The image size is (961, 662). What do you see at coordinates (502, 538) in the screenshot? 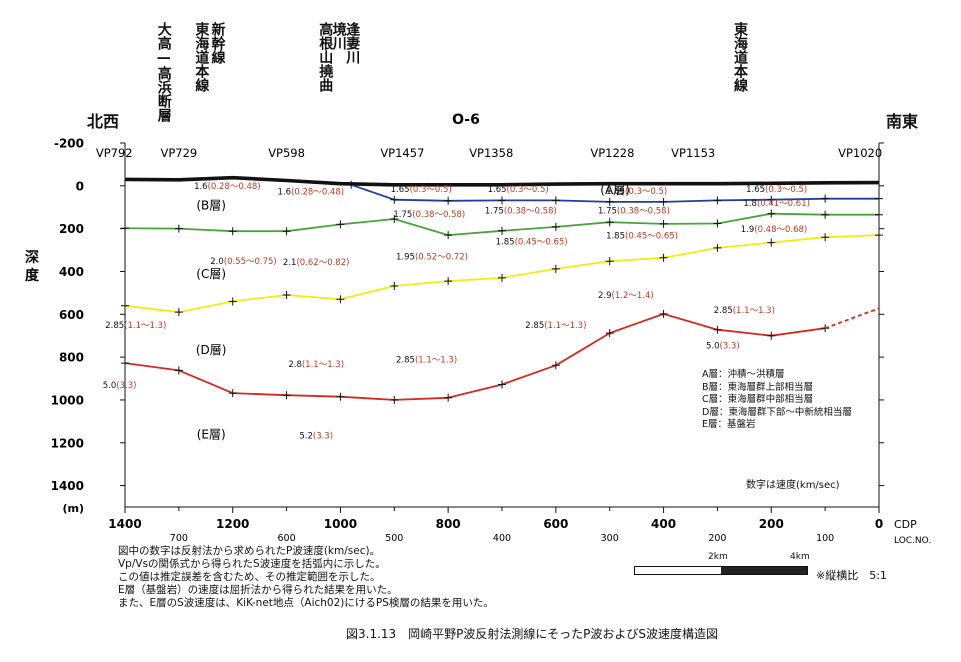
I see `loc-tick-label: 400` at bounding box center [502, 538].